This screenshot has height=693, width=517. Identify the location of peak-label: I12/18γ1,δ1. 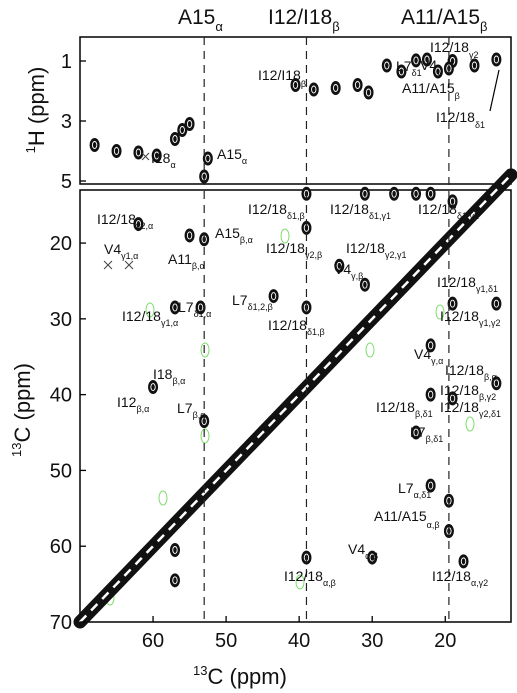
(467, 284).